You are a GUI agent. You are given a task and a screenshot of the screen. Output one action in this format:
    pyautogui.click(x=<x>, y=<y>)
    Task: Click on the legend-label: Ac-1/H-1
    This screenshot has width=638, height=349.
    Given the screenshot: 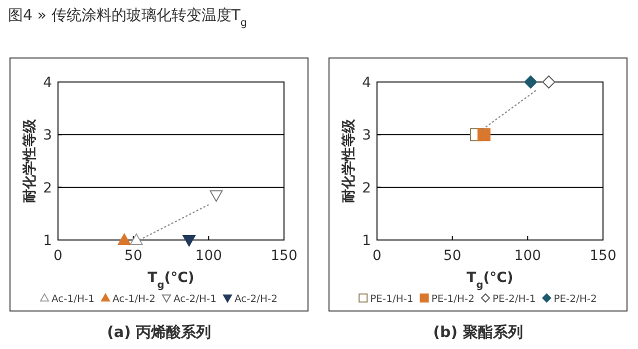 What is the action you would take?
    pyautogui.click(x=73, y=299)
    